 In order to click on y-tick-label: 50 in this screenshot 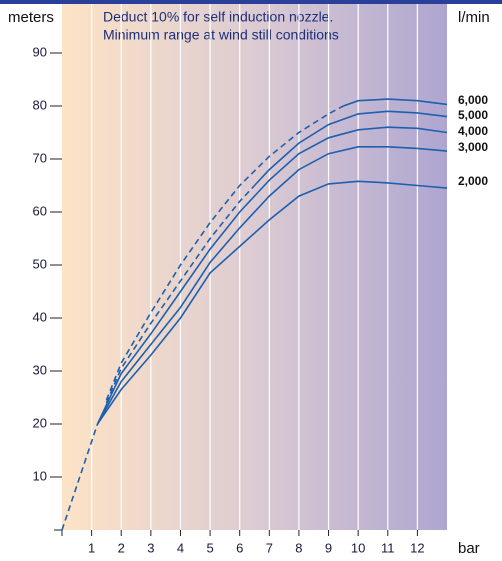, I will do `click(40, 263)`.